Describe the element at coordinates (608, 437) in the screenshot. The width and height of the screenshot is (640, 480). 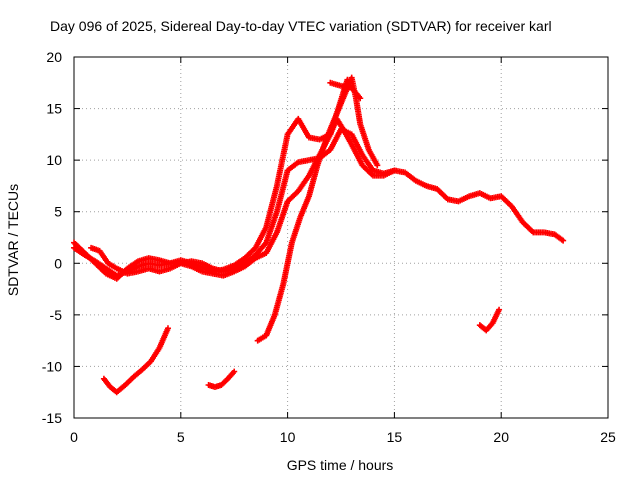
I see `x-tick-label: 25` at that location.